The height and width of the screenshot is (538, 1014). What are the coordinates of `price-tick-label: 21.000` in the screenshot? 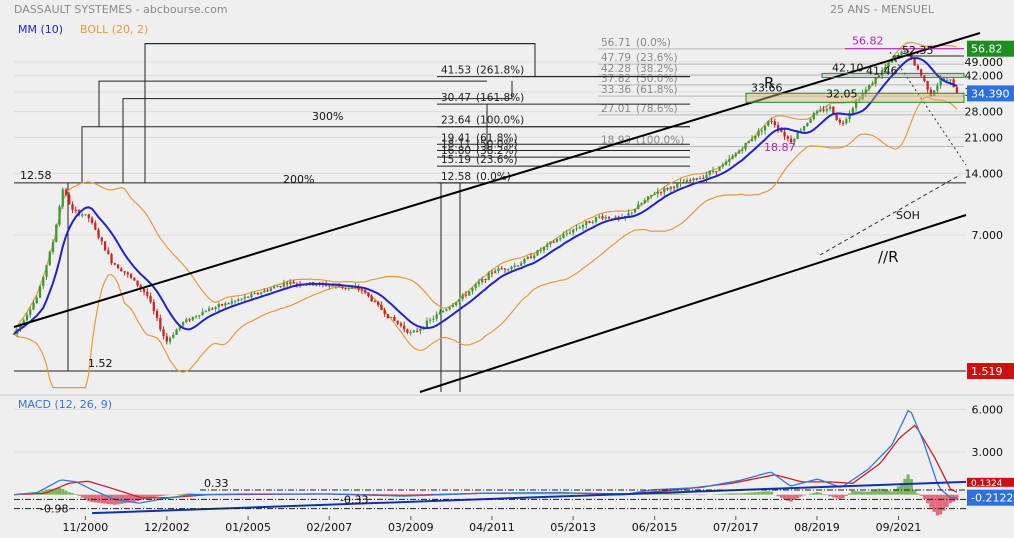 It's located at (984, 137).